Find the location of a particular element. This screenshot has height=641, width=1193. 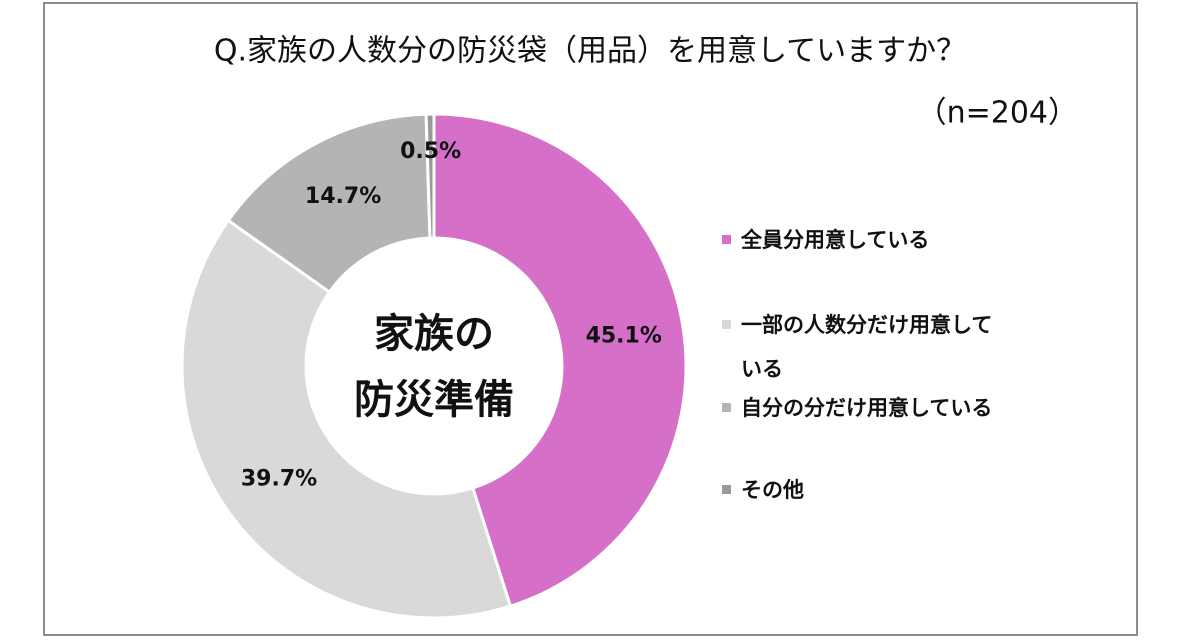

legend-item: 全員分用意している is located at coordinates (867, 240).